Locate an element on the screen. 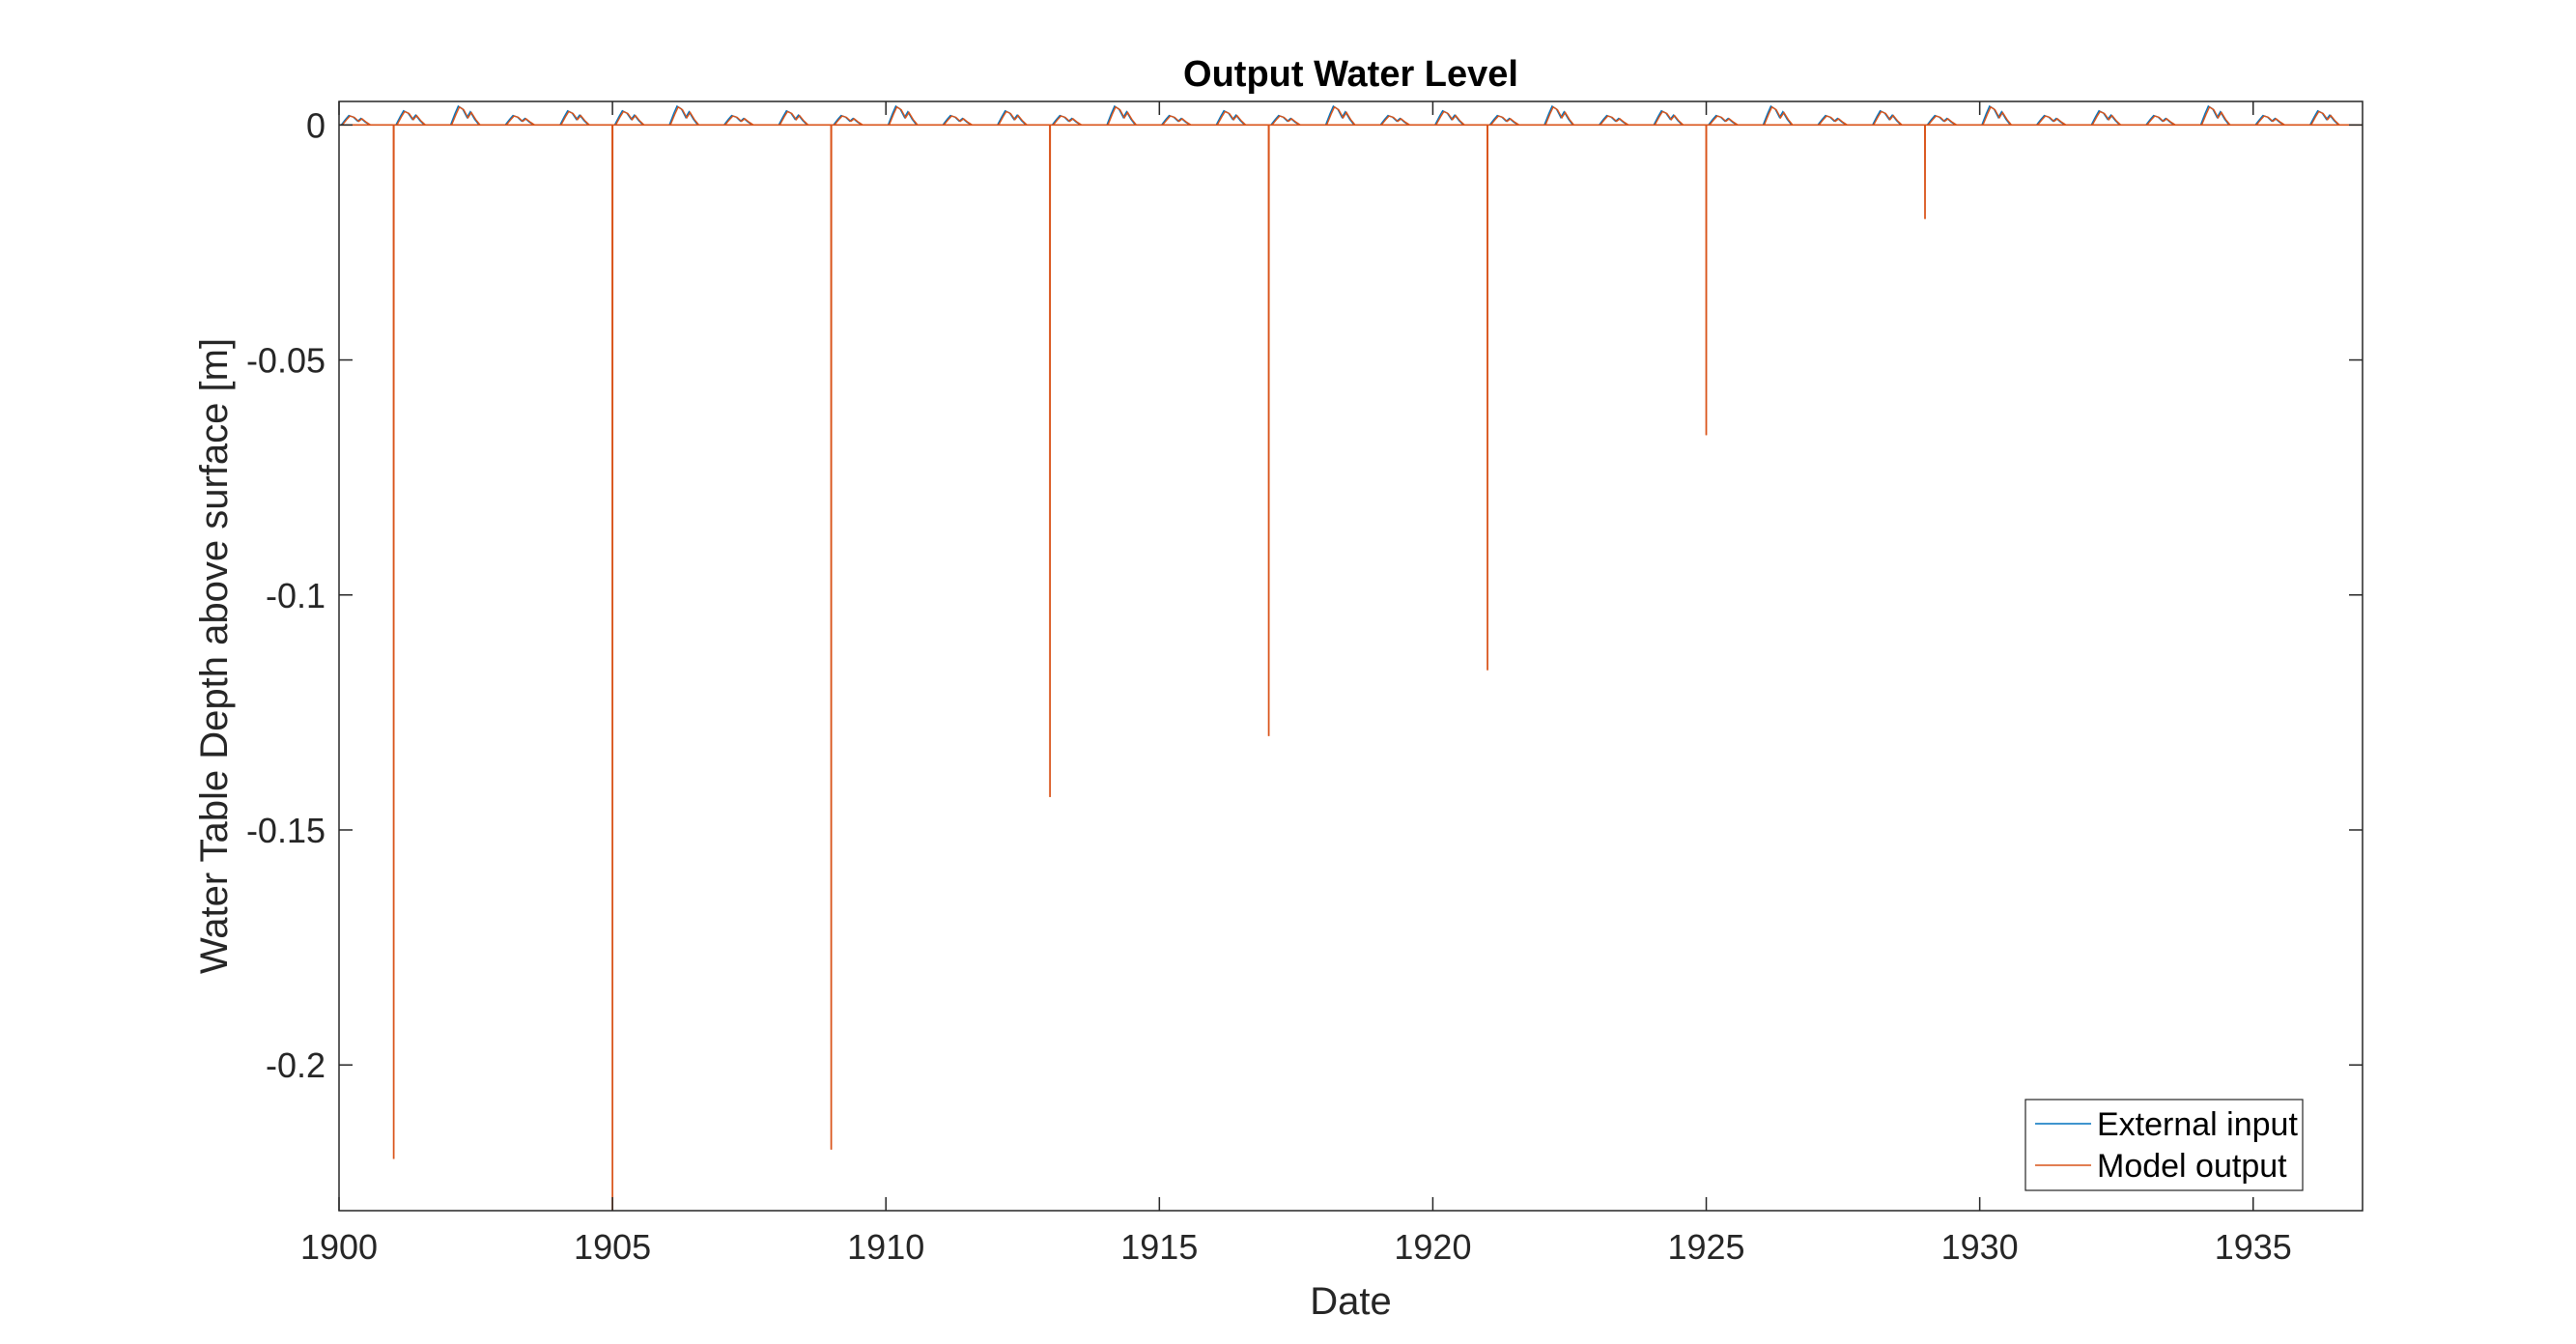  chart-title: Output Water Level is located at coordinates (1350, 74).